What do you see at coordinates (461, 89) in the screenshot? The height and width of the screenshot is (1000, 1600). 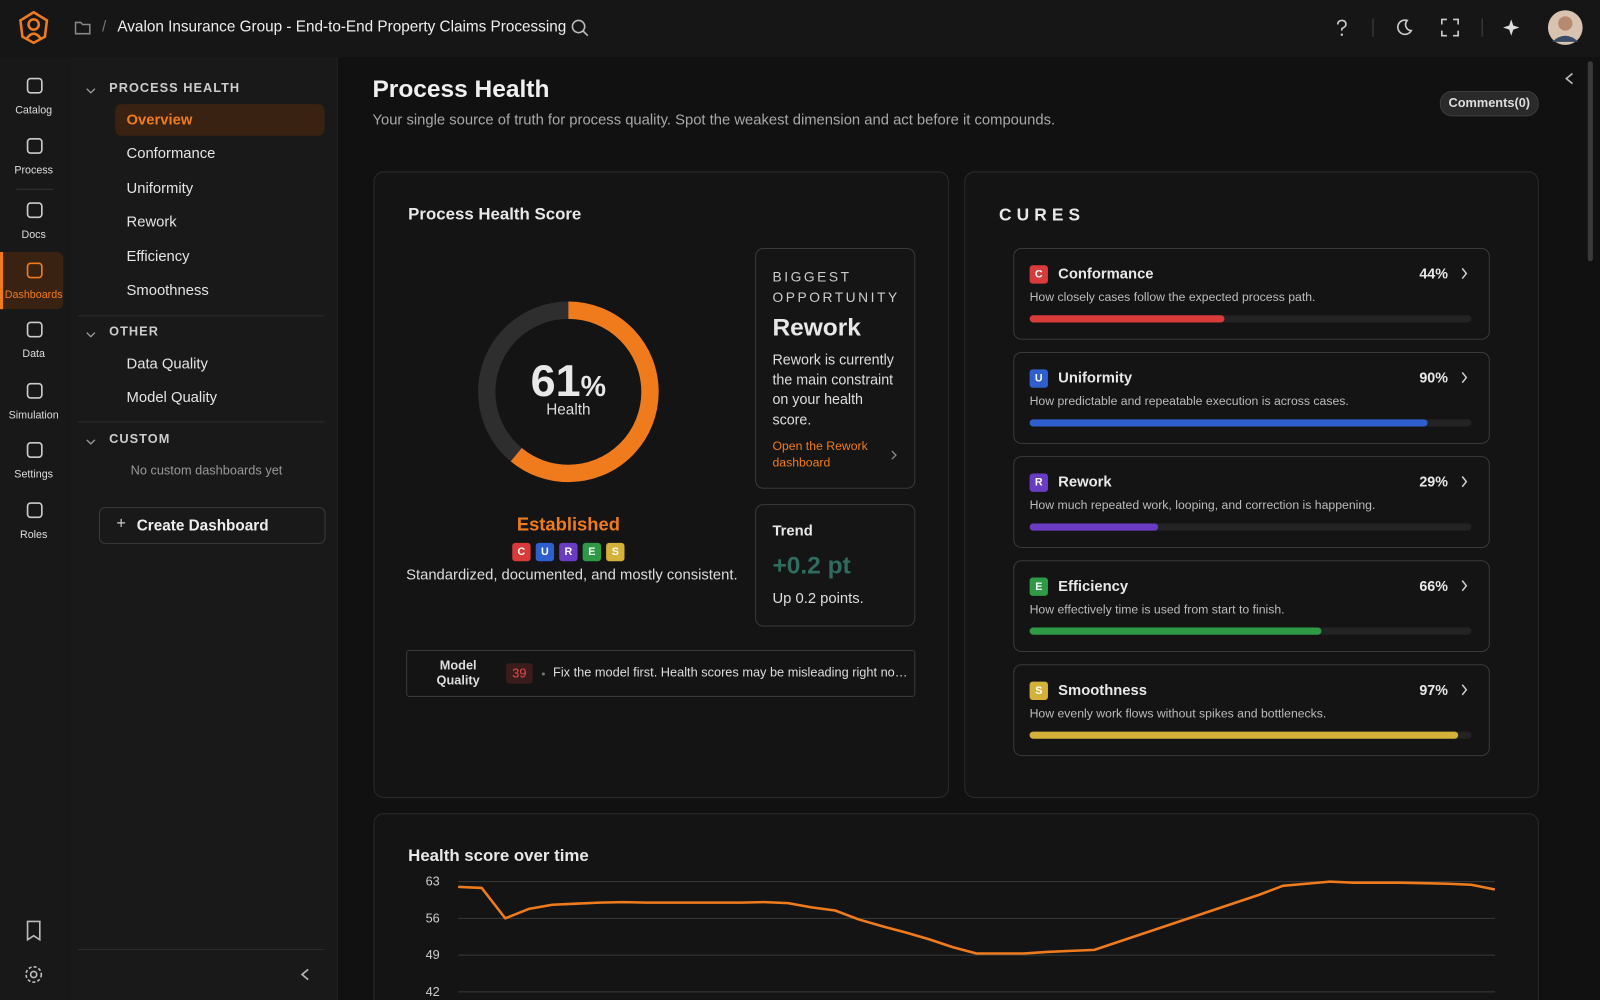 I see `page-title: Process Health` at bounding box center [461, 89].